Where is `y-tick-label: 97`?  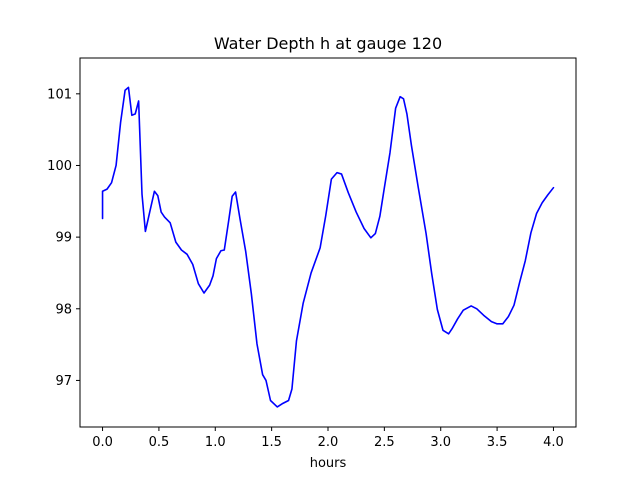
y-tick-label: 97 is located at coordinates (63, 381).